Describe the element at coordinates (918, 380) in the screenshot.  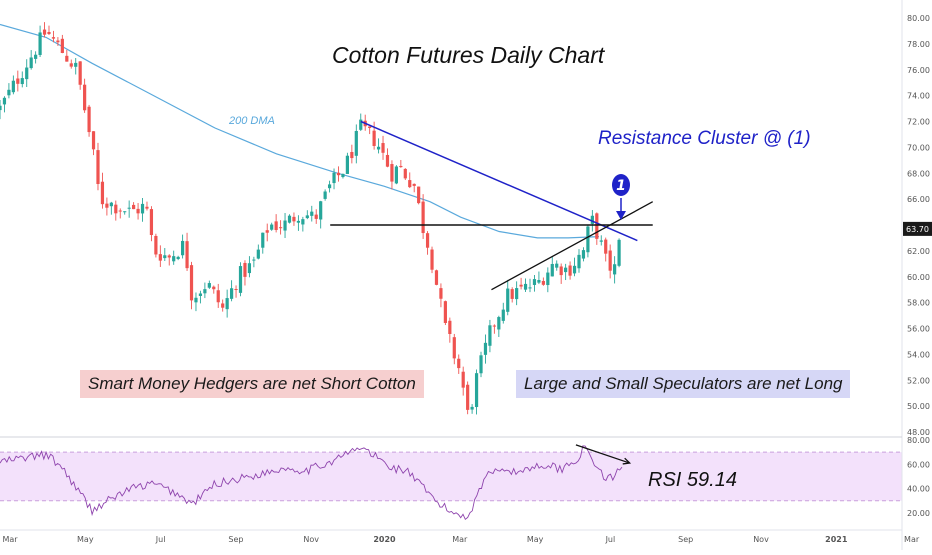
I see `price-tick-label: 52.00` at that location.